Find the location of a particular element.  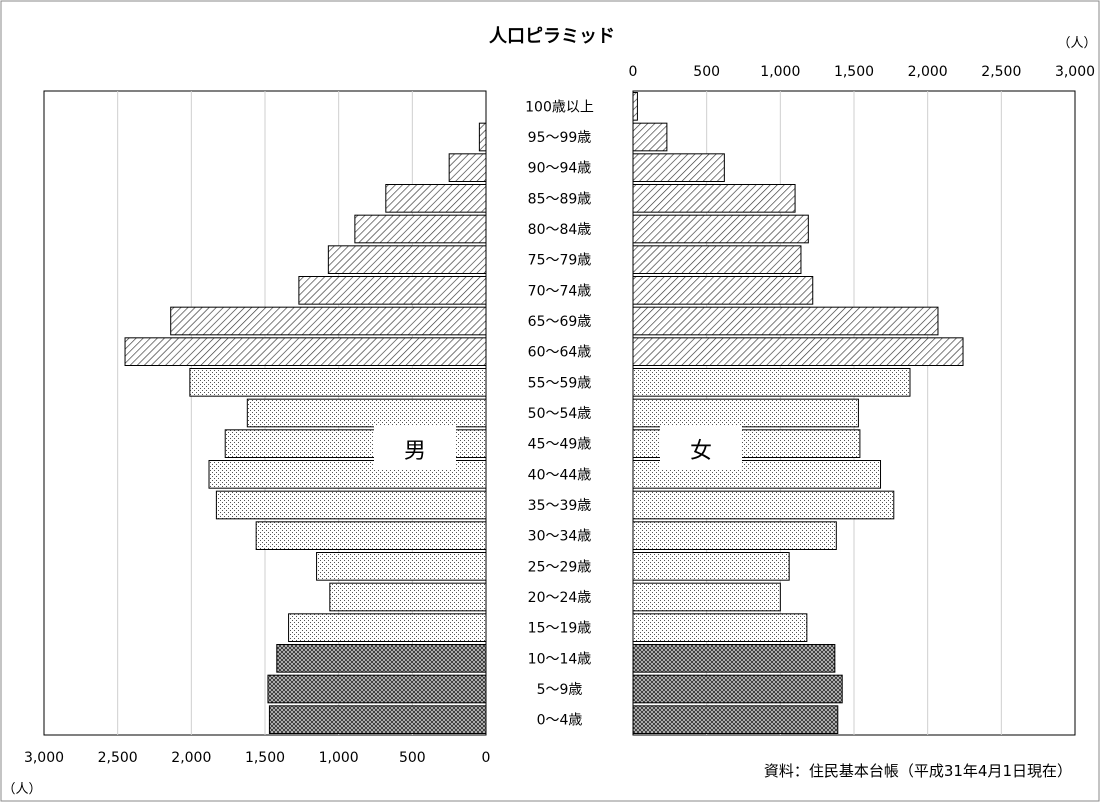

tick-label-right-5: 2,500 is located at coordinates (1001, 72).